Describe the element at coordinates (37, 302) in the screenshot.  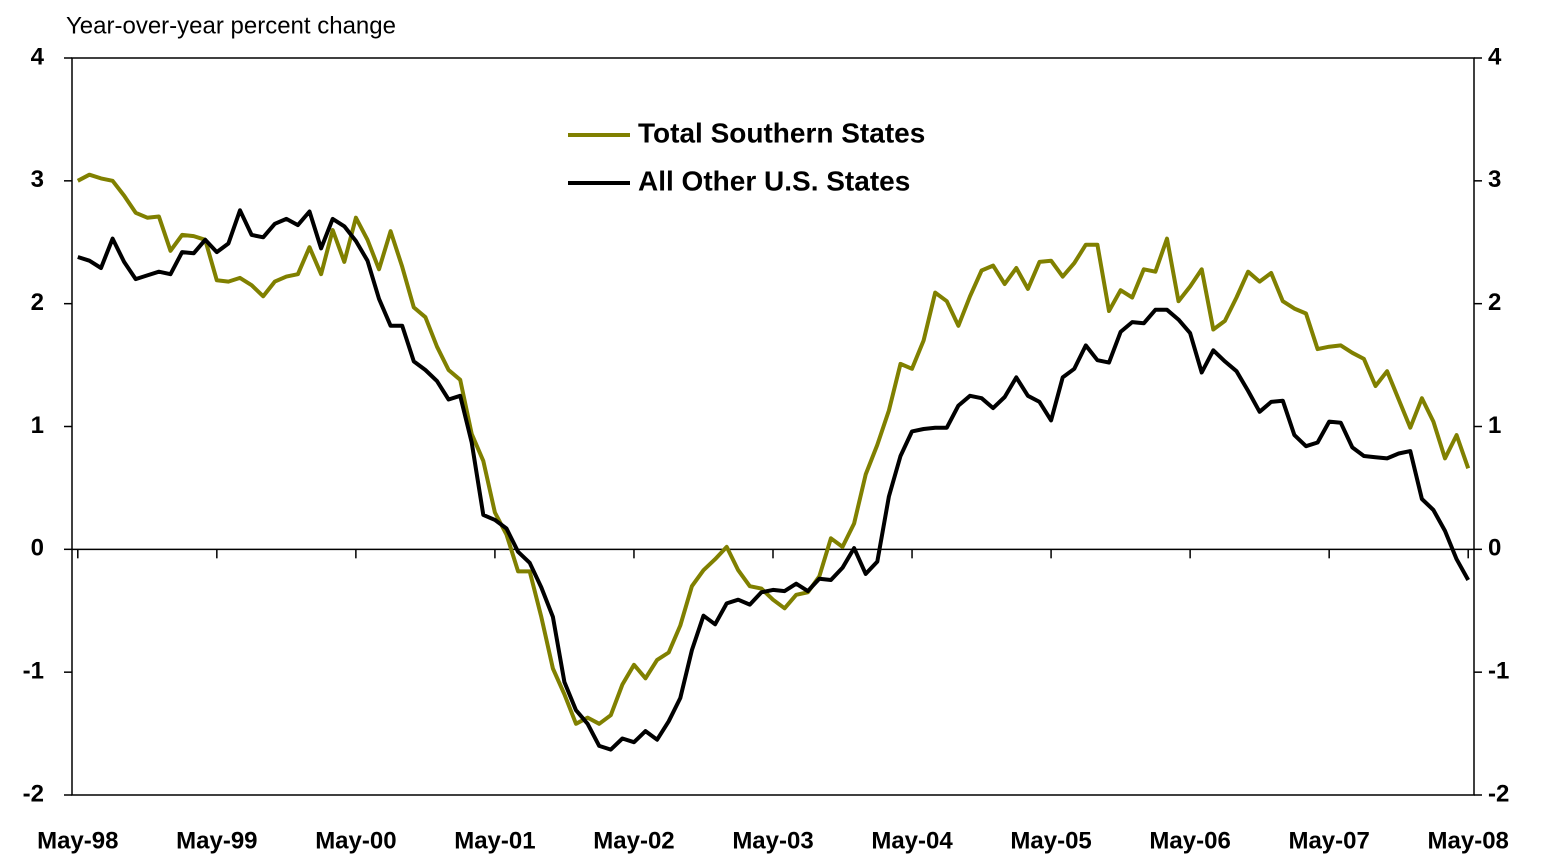
I see `y-tick-label: 2` at that location.